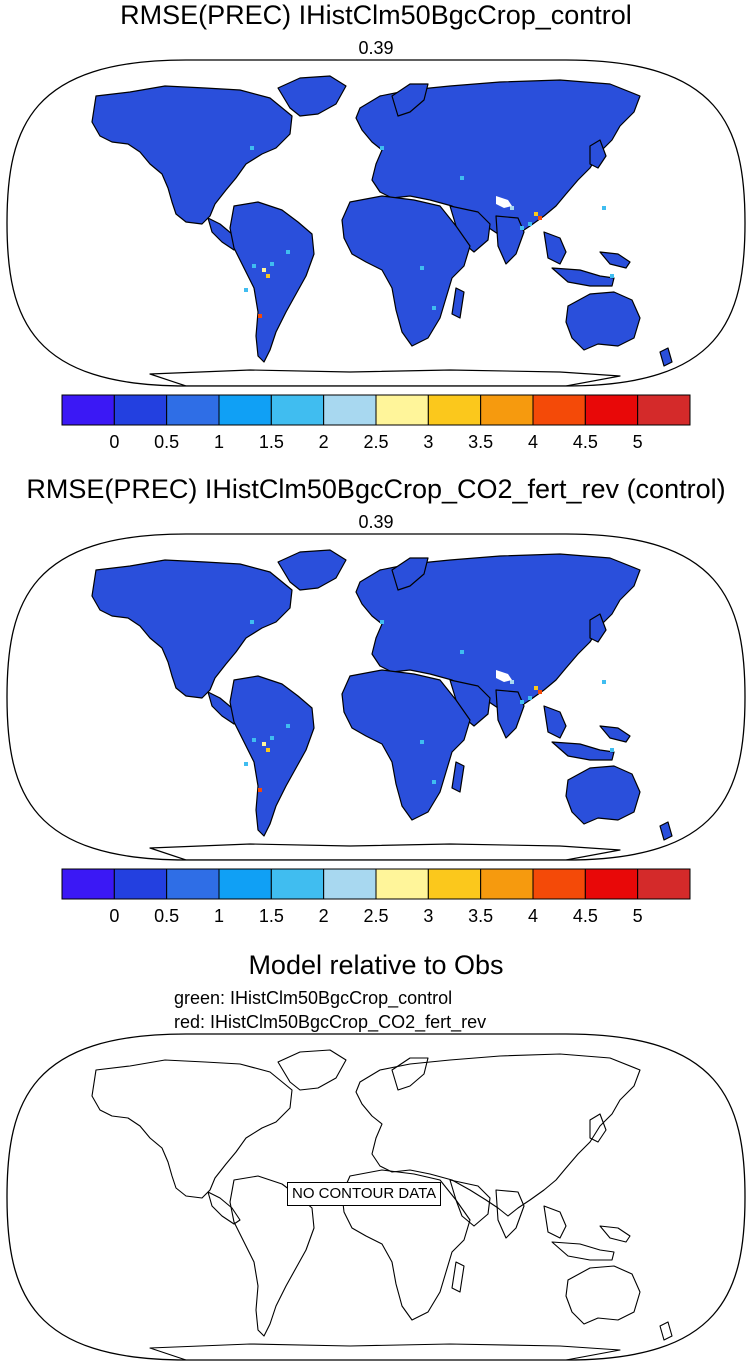  I want to click on panel-value-label: 0.39, so click(376, 522).